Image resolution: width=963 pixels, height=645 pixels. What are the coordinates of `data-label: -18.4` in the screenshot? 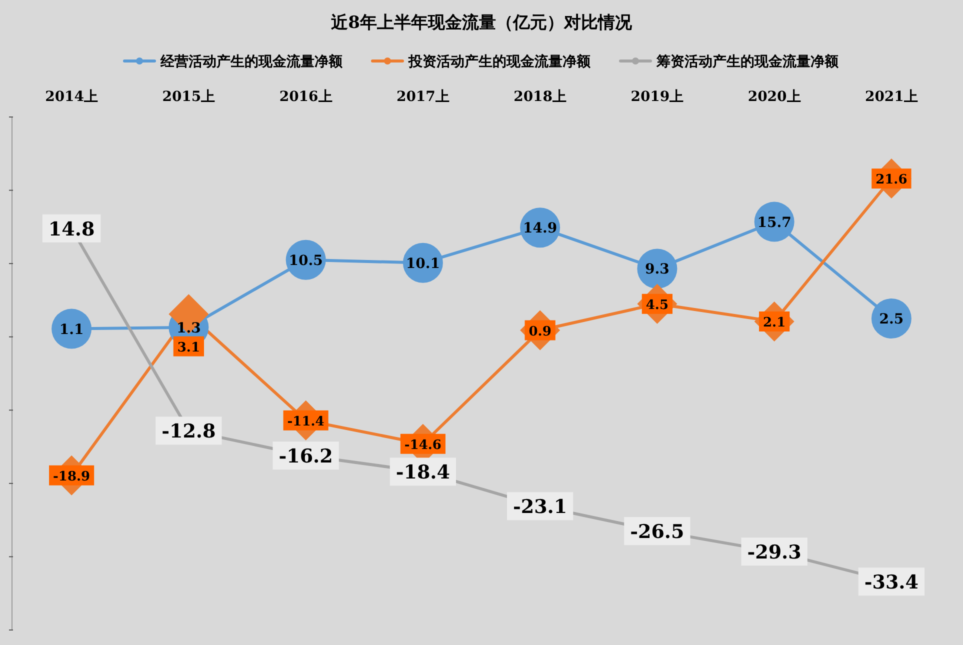 It's located at (423, 473).